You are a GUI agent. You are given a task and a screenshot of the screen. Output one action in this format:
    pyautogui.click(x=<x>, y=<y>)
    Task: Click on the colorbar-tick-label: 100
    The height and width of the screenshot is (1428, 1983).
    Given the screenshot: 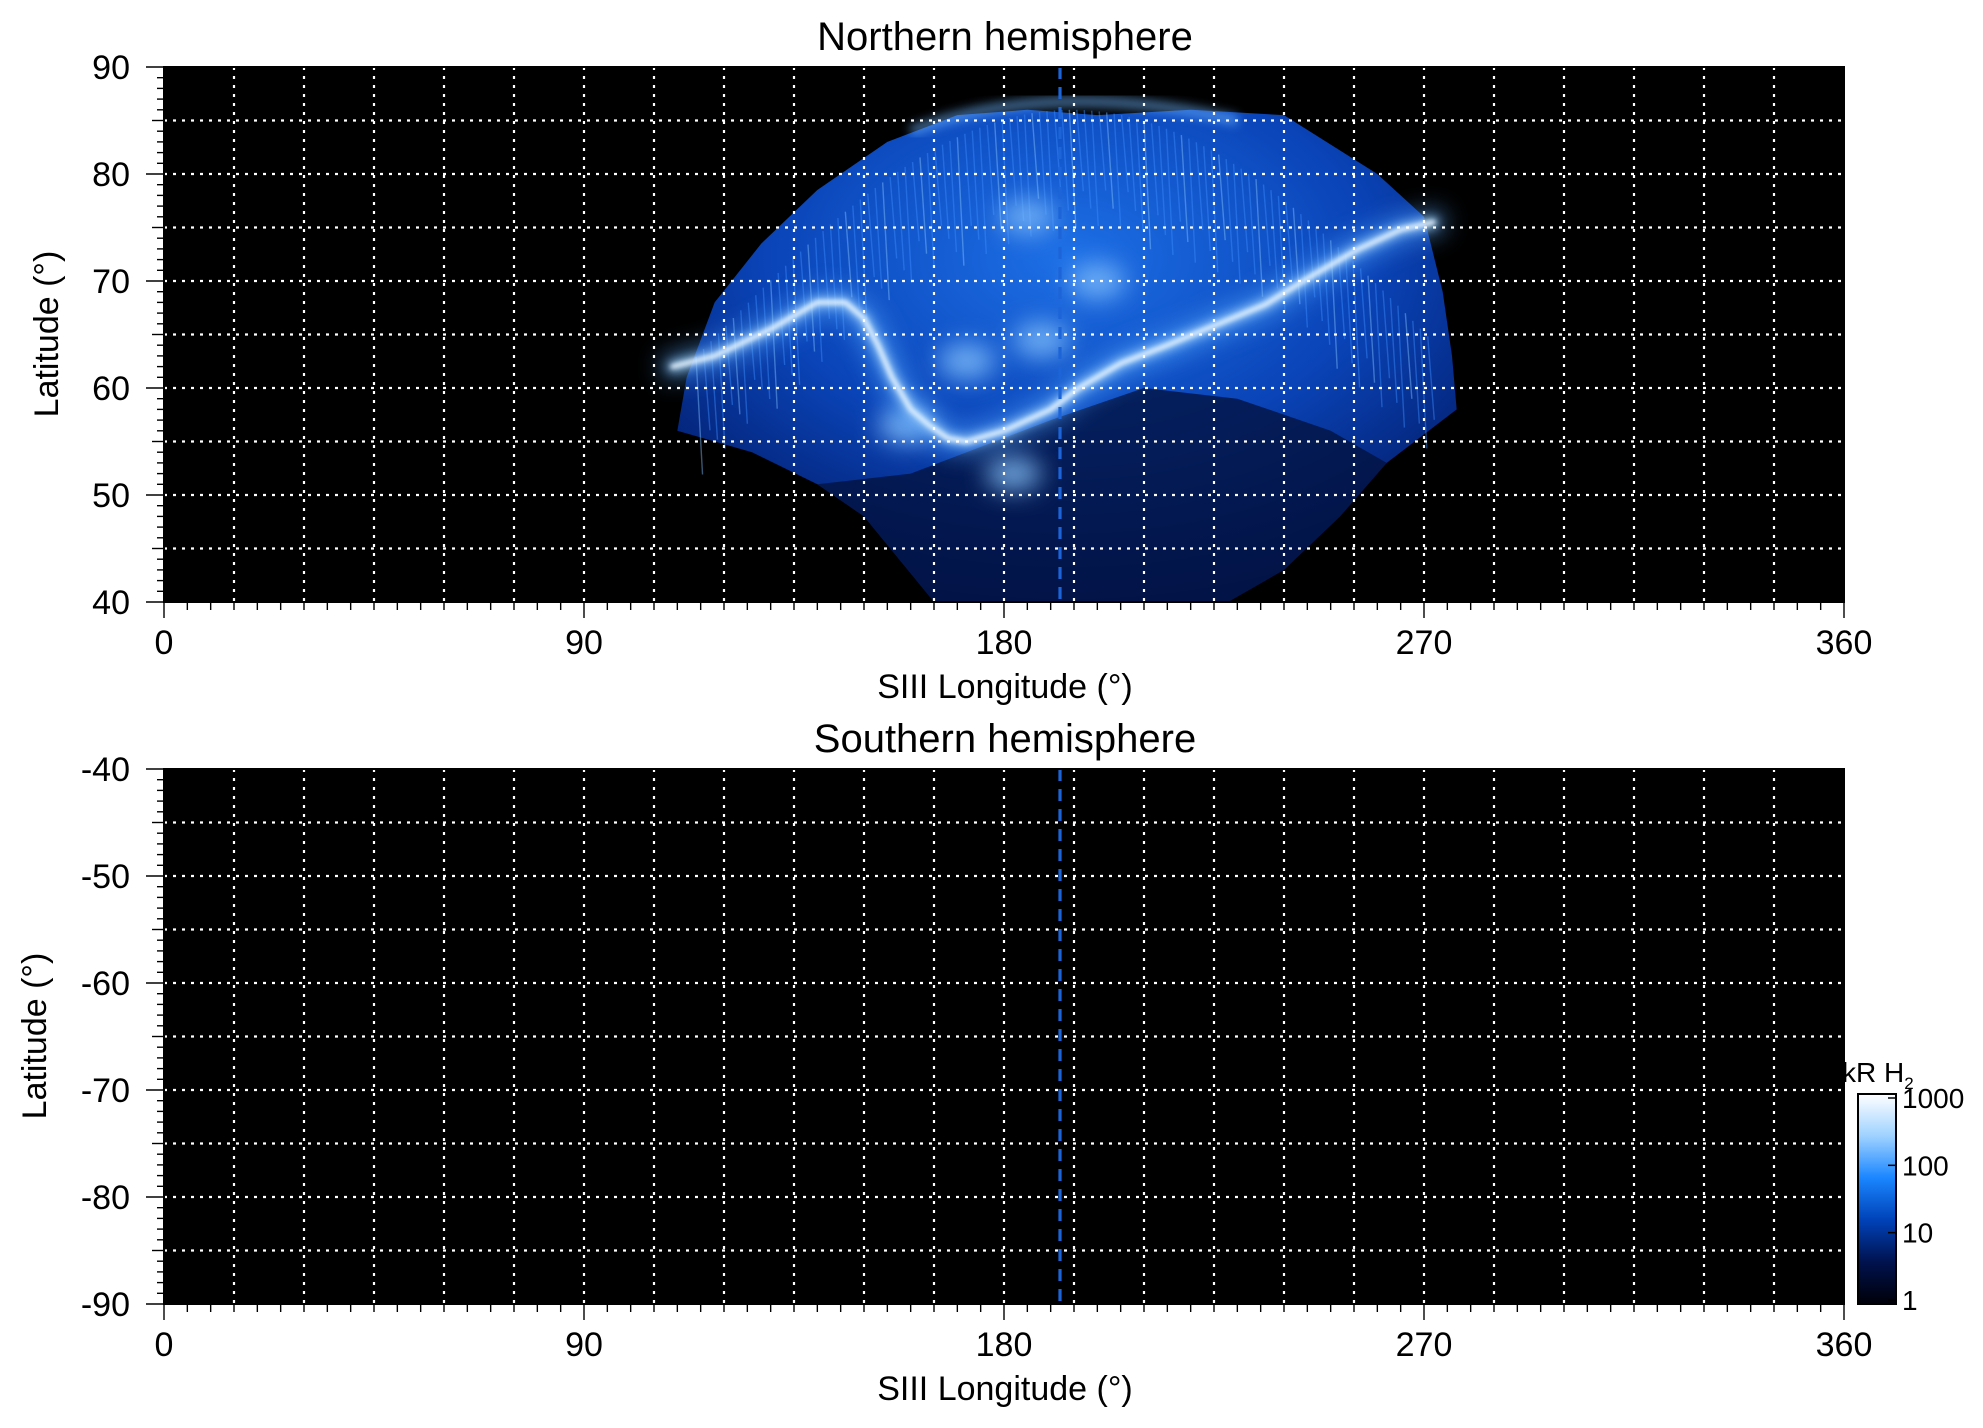 What is the action you would take?
    pyautogui.click(x=1925, y=1165)
    